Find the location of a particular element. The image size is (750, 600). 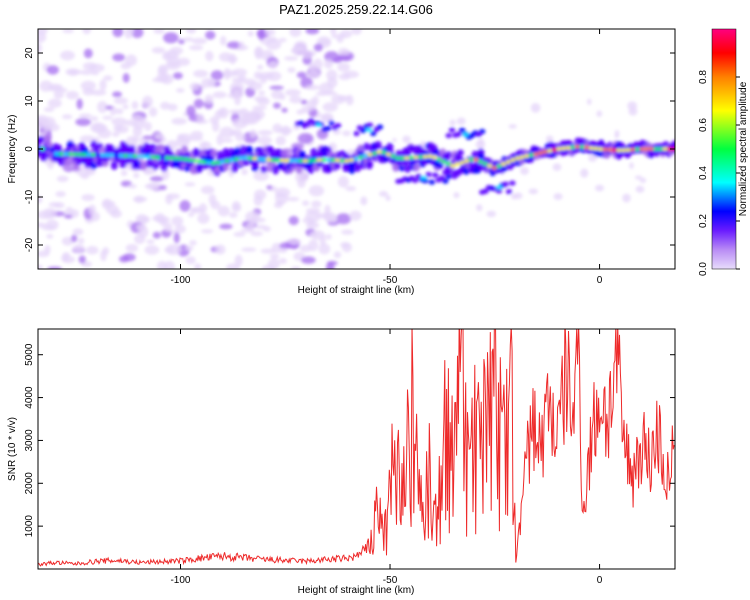

x-tick-label: -50 is located at coordinates (390, 580).